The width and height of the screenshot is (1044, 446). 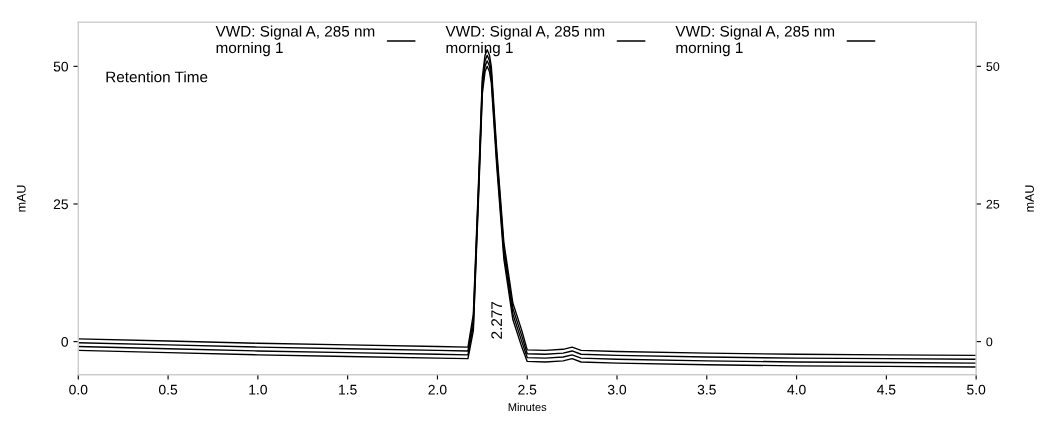 I want to click on y2-tick-label: 50, so click(x=993, y=66).